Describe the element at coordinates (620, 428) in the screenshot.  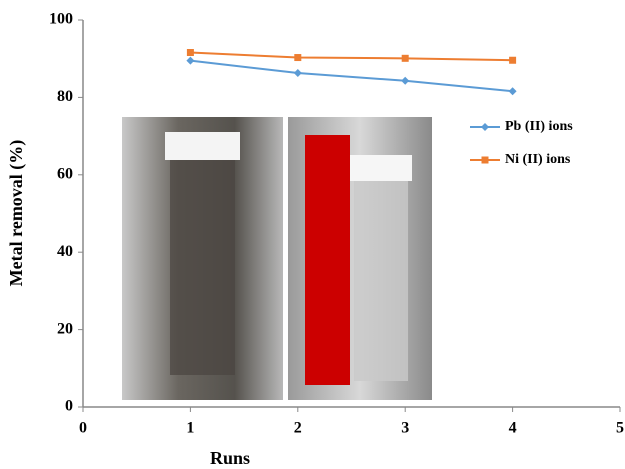
I see `x-tick-label: 5` at that location.